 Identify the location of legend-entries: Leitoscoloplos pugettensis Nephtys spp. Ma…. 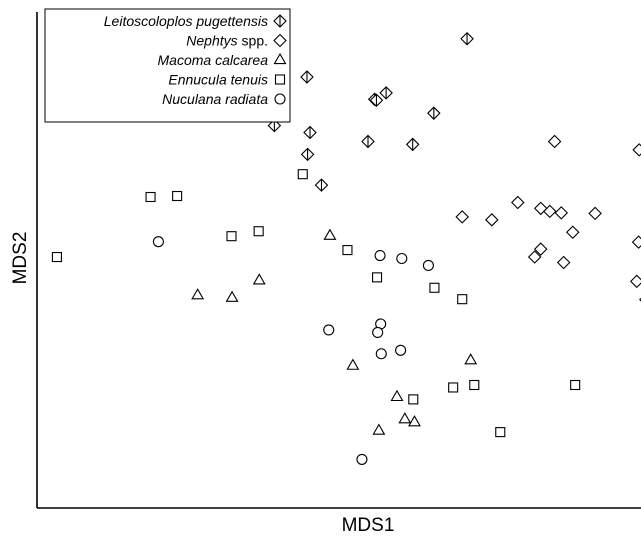
(195, 60).